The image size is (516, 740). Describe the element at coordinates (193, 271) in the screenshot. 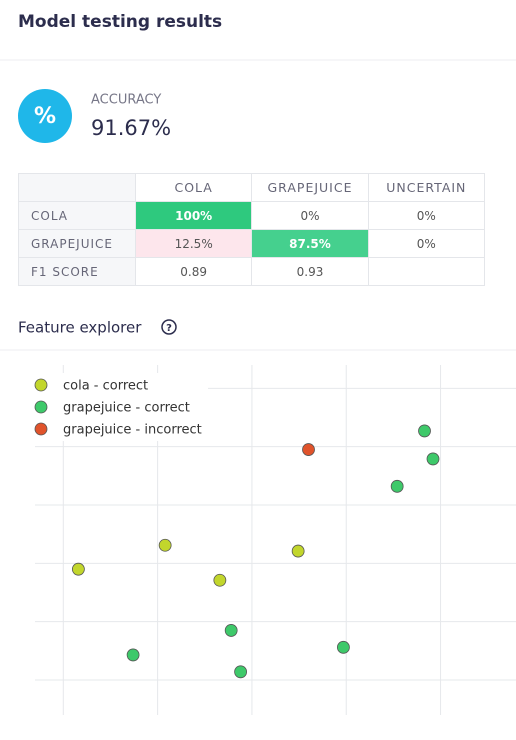

I see `cell: 0.89` at that location.